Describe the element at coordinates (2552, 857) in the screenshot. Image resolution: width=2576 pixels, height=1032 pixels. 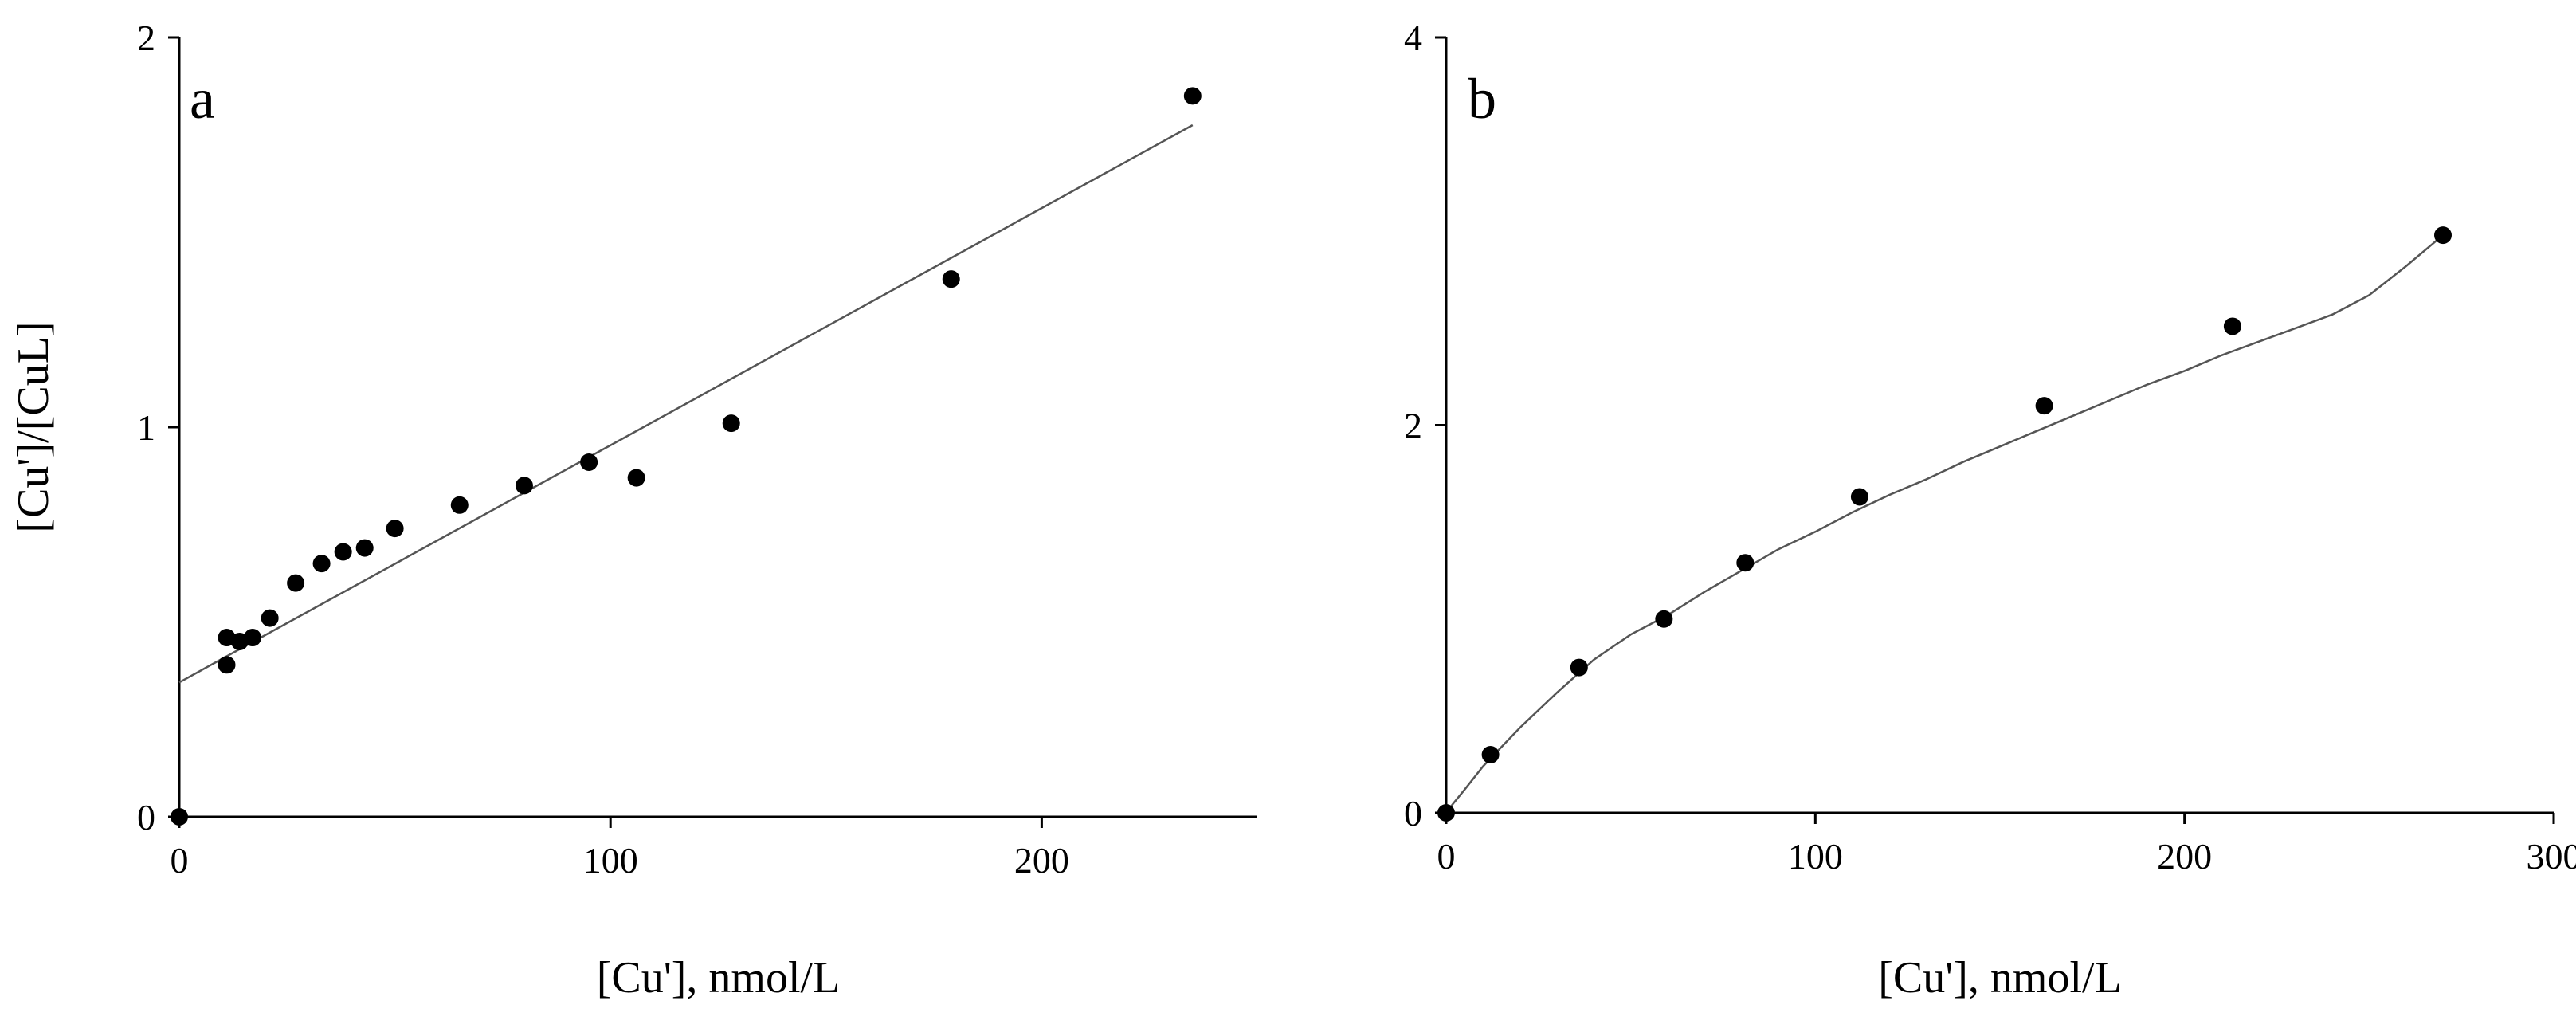
I see `x-tick-label: 300` at that location.